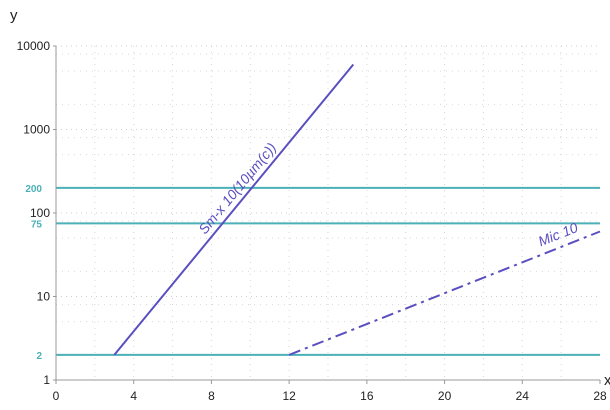 This screenshot has width=610, height=410. Describe the element at coordinates (367, 396) in the screenshot. I see `x-tick-label: 16` at that location.